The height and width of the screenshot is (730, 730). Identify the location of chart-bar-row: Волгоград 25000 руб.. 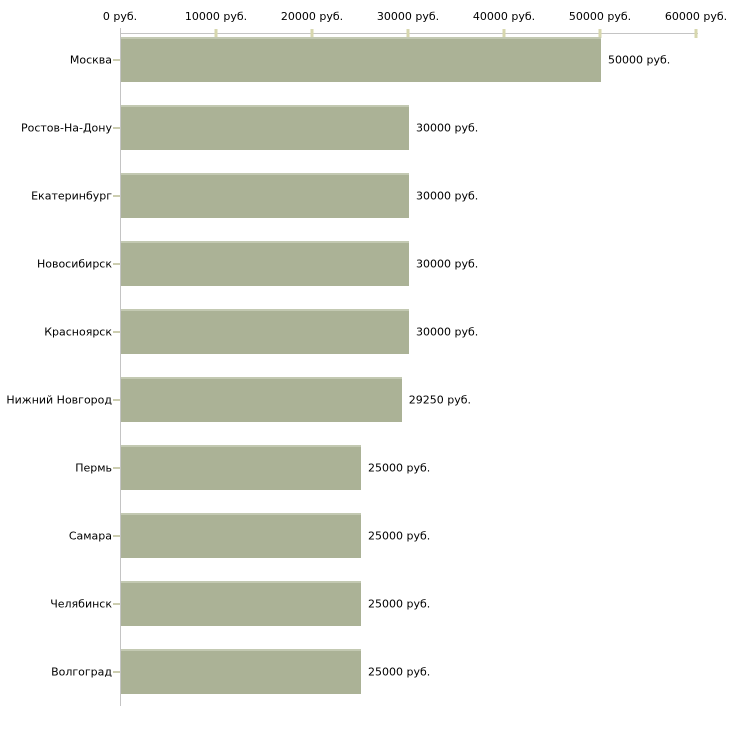
(365, 679).